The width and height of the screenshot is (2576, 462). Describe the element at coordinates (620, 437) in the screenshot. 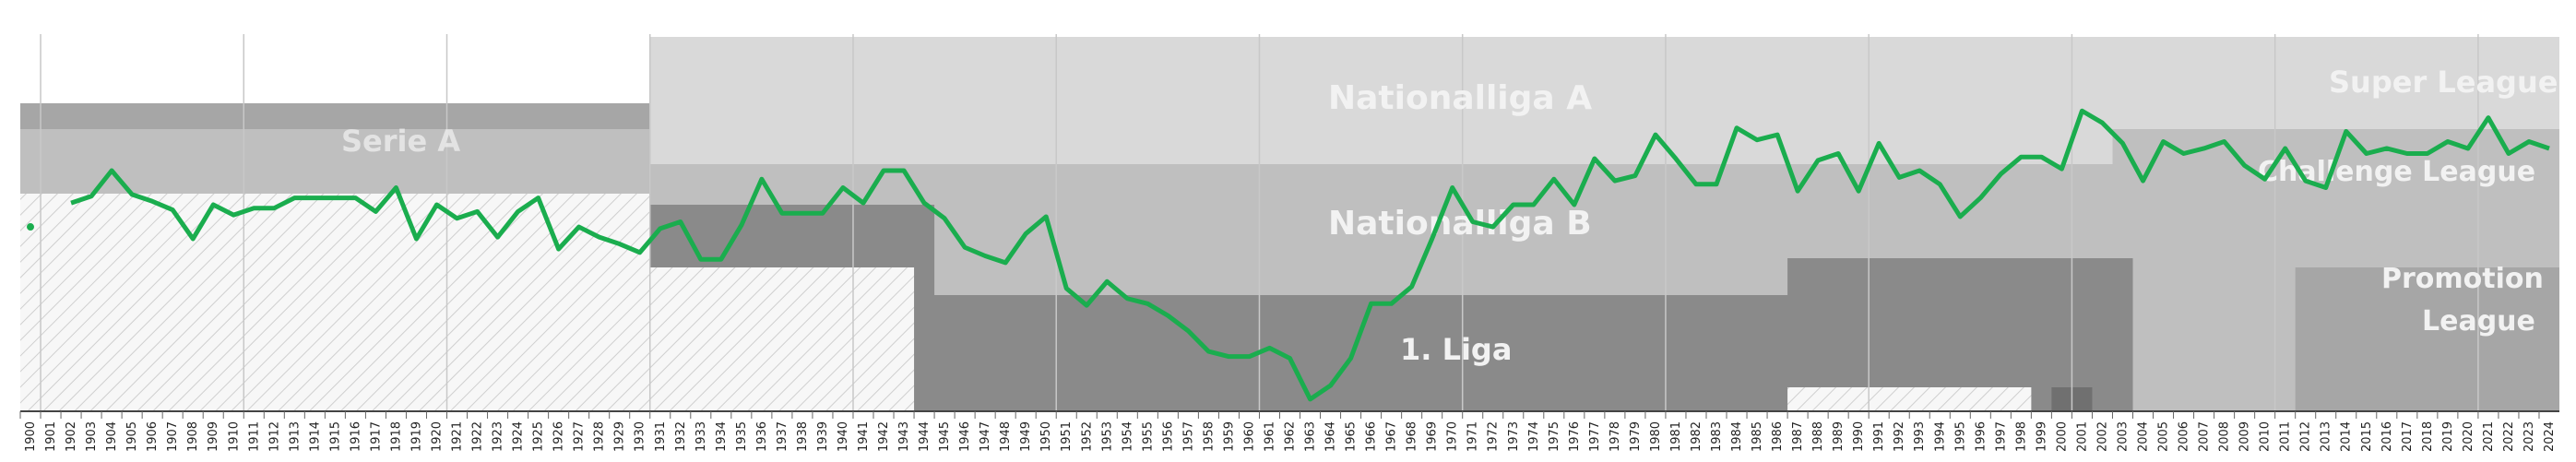

I see `x-tick-label-1929: 1929` at that location.